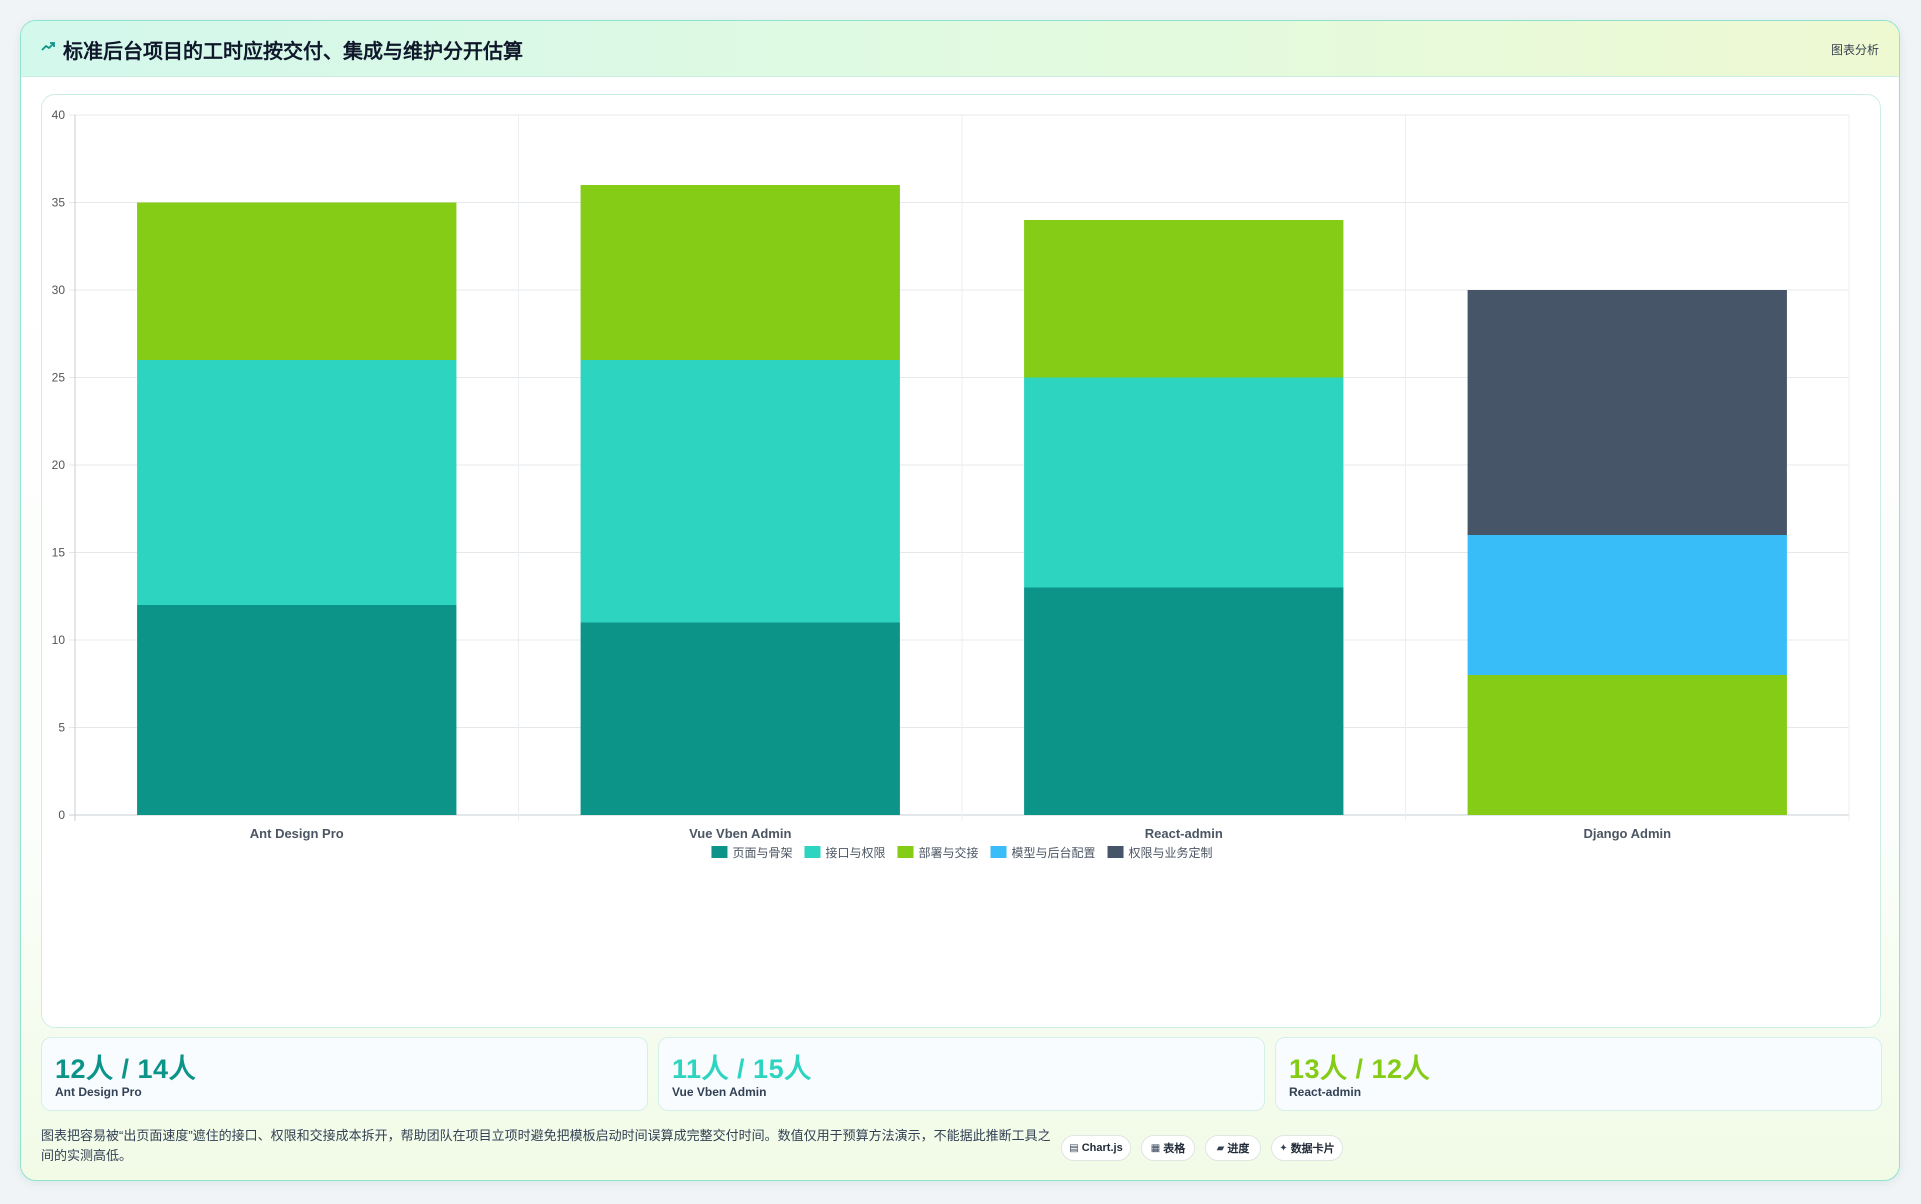 This screenshot has height=1204, width=1921. What do you see at coordinates (1854, 50) in the screenshot?
I see `header-tag: 图表分析` at bounding box center [1854, 50].